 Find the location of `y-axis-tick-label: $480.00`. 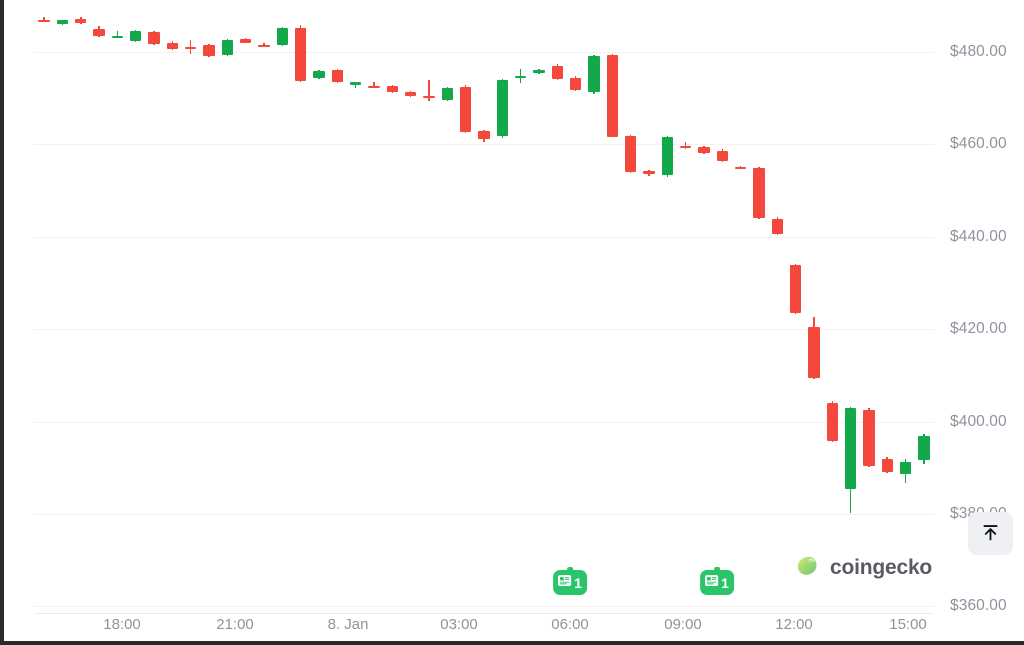

y-axis-tick-label: $480.00 is located at coordinates (978, 51).